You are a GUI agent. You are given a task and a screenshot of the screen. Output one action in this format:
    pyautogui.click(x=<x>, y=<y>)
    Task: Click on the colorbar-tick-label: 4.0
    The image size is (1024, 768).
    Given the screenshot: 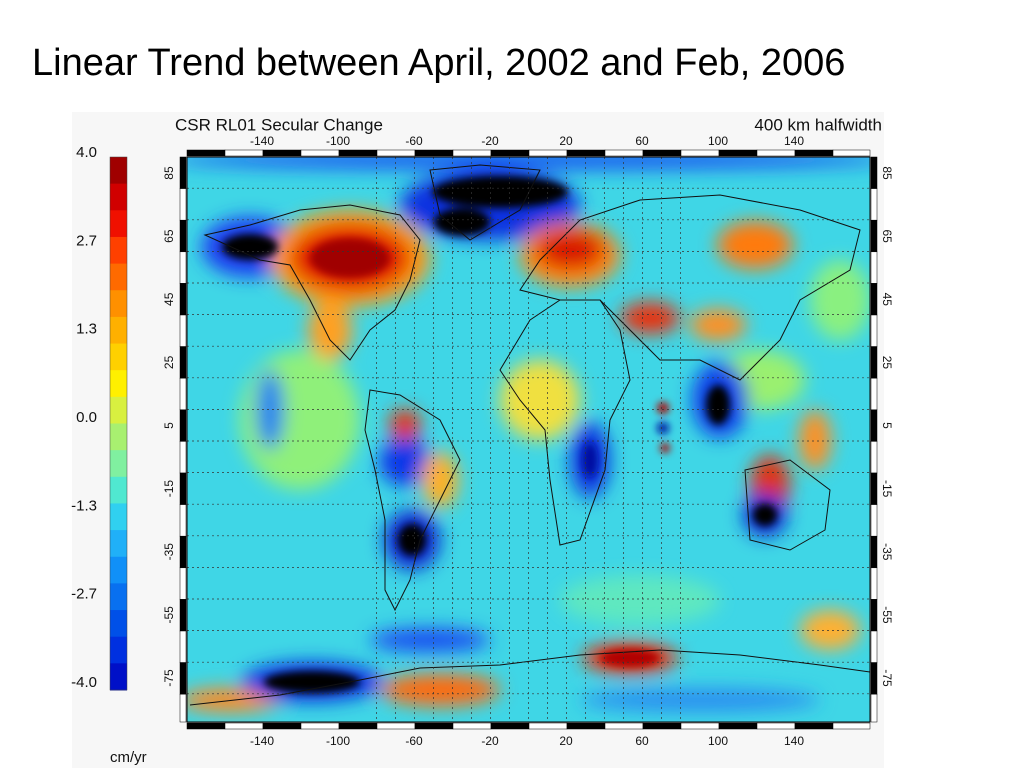 What is the action you would take?
    pyautogui.click(x=86, y=152)
    